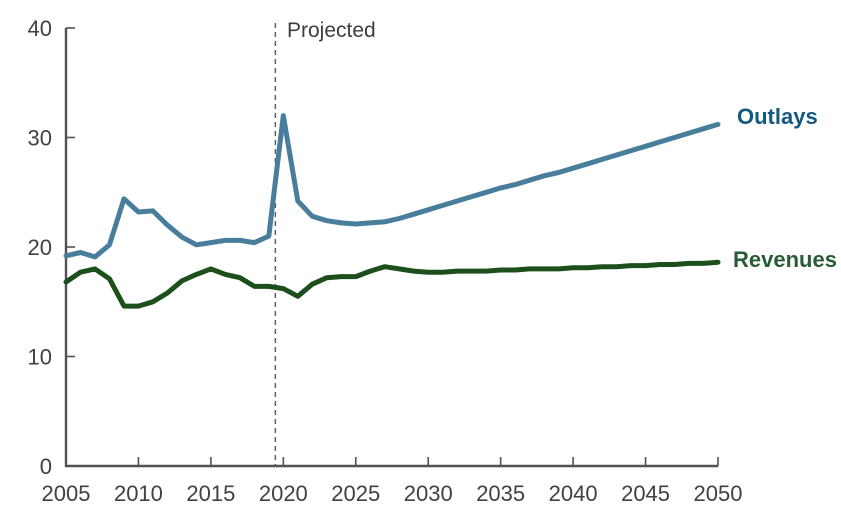 This screenshot has height=524, width=841. I want to click on projected-period-label: Projected, so click(331, 30).